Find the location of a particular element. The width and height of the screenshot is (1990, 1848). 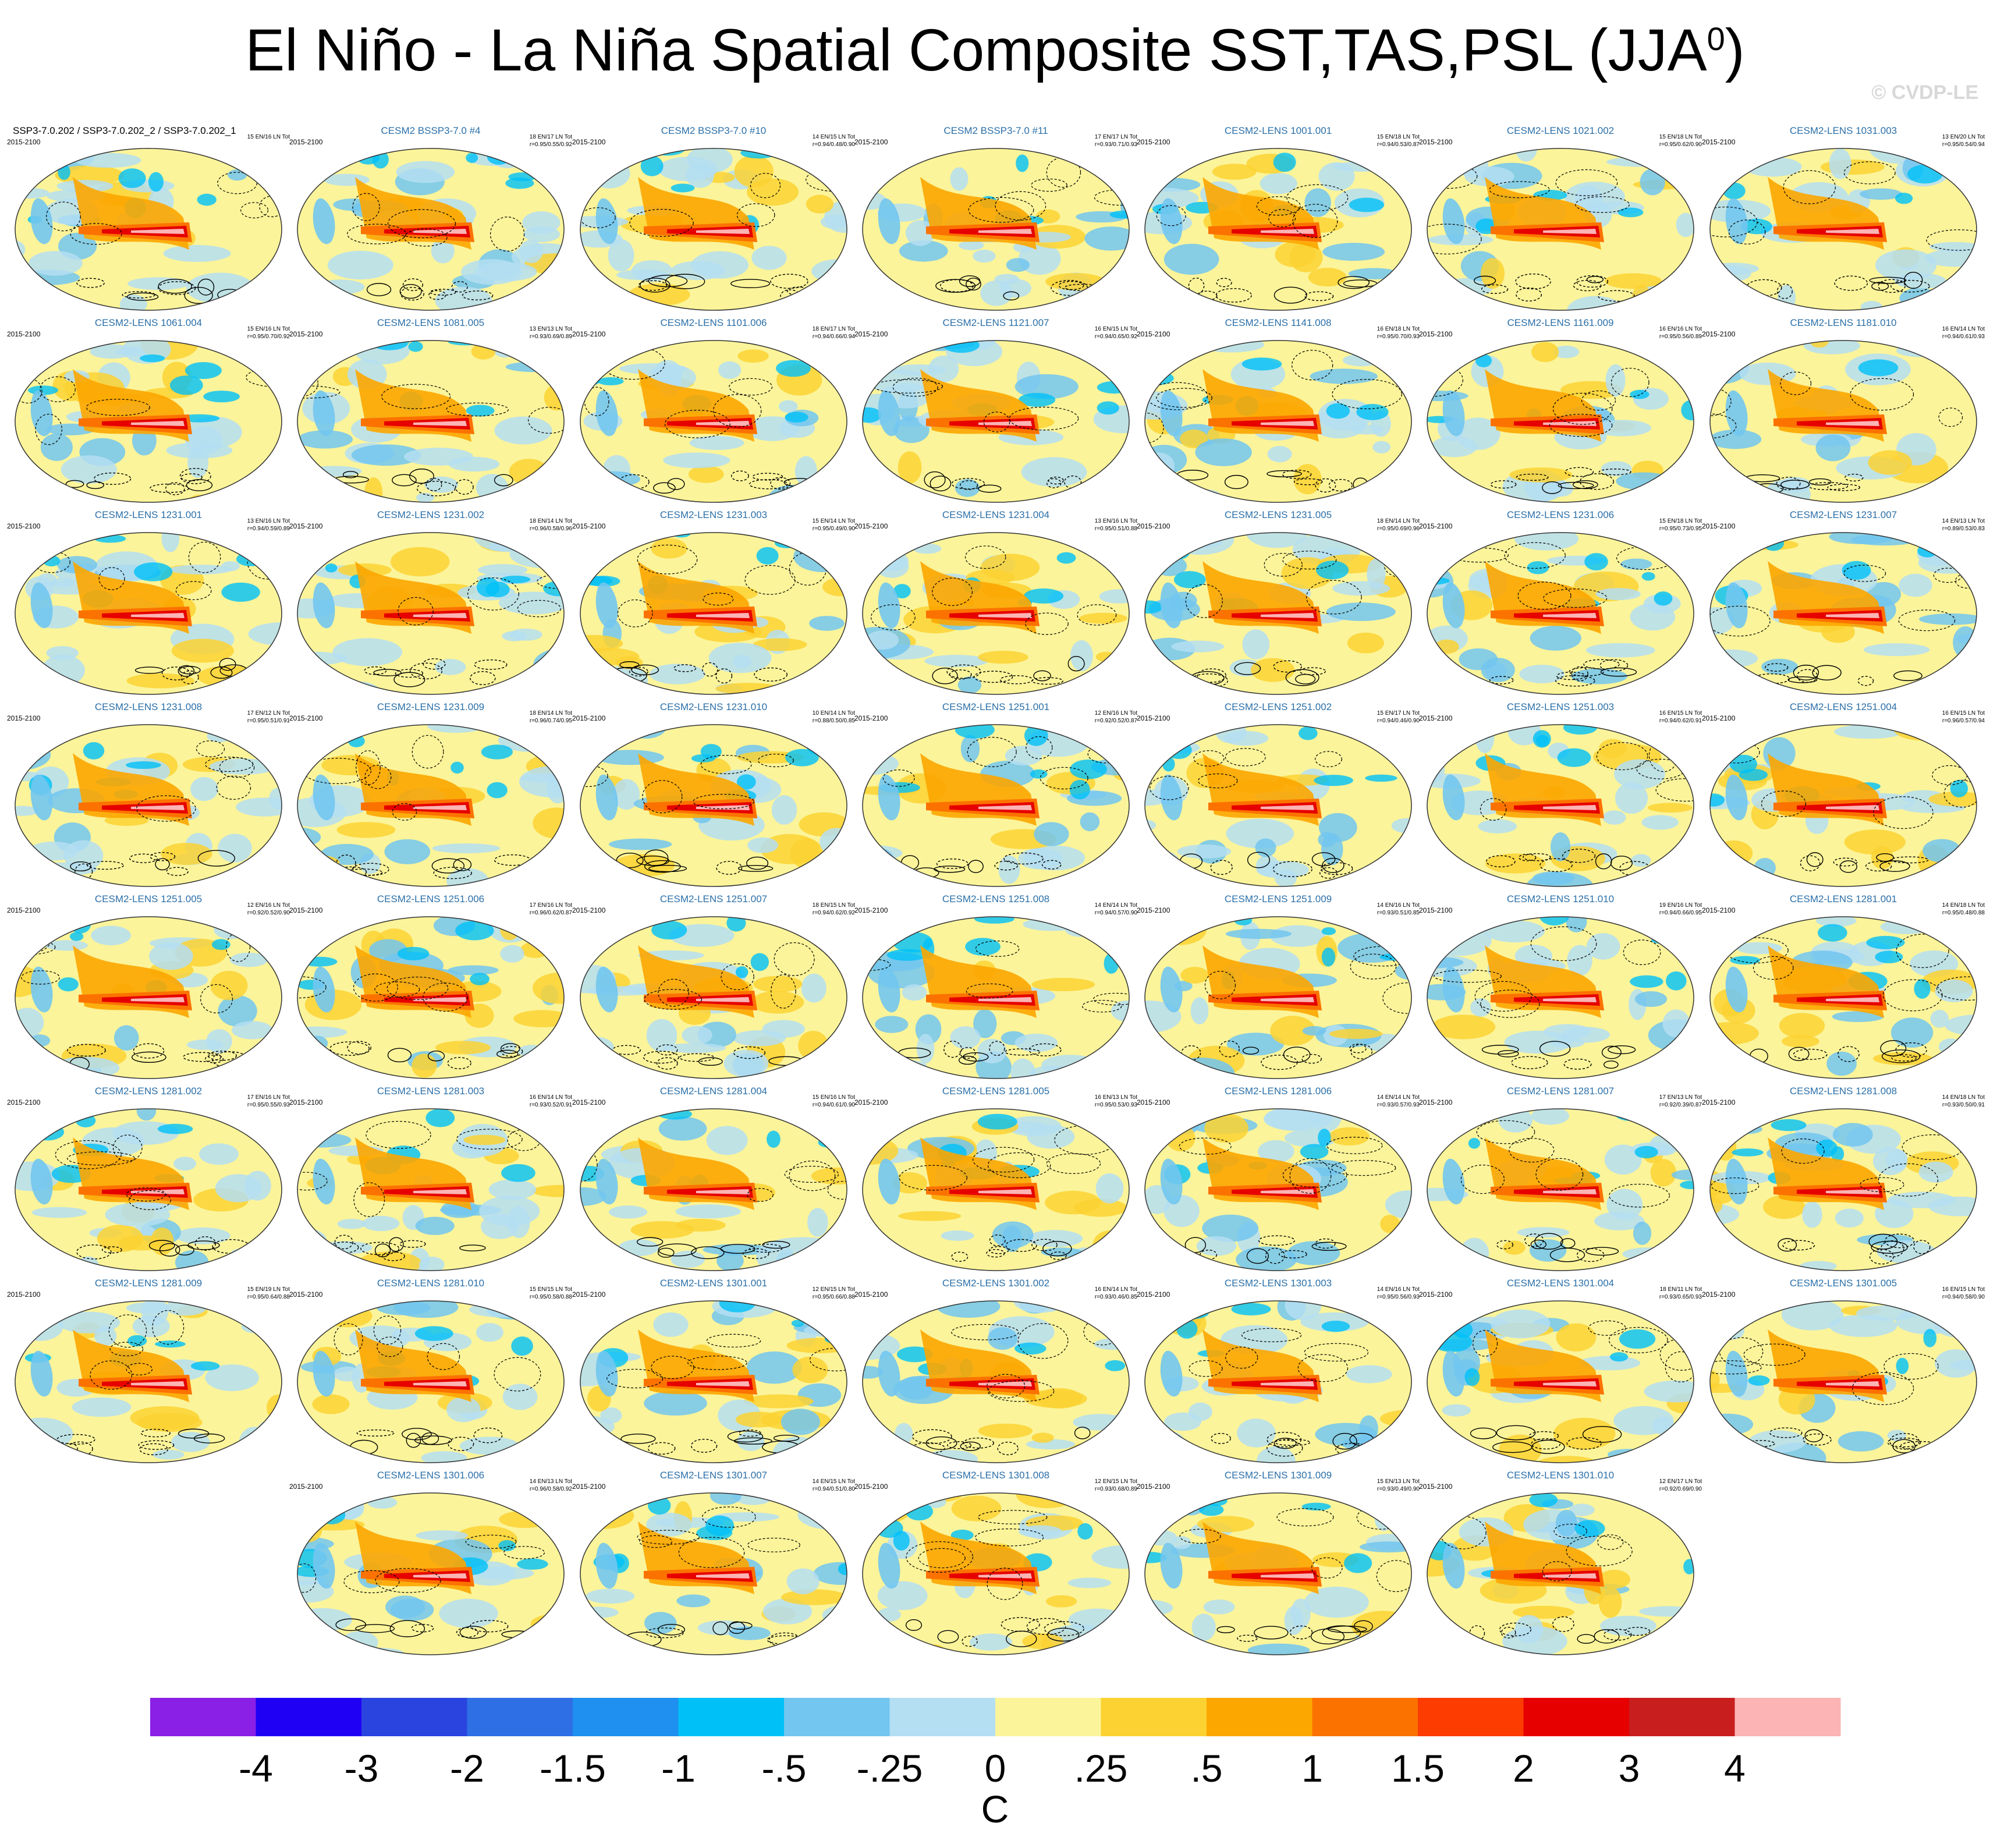

panel-counts: 10 EN/14 LN Tot is located at coordinates (833, 713).